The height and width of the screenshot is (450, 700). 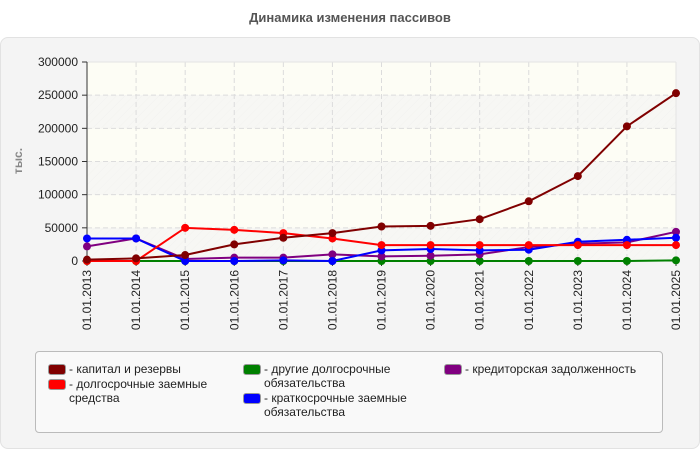 I want to click on y-tick-label: 50000, so click(x=62, y=228).